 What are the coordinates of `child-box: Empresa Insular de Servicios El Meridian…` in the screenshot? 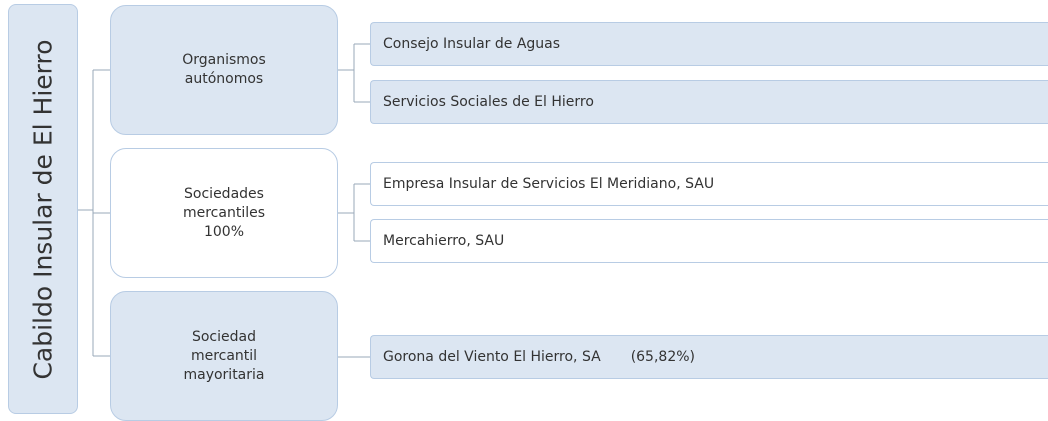 It's located at (709, 184).